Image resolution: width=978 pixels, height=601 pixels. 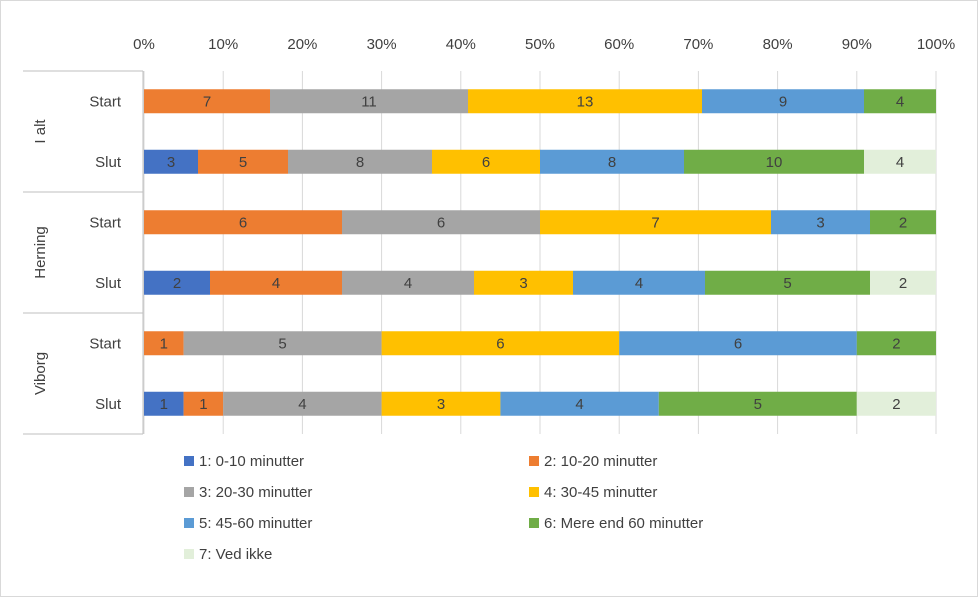 I want to click on data-label: 13, so click(x=585, y=101).